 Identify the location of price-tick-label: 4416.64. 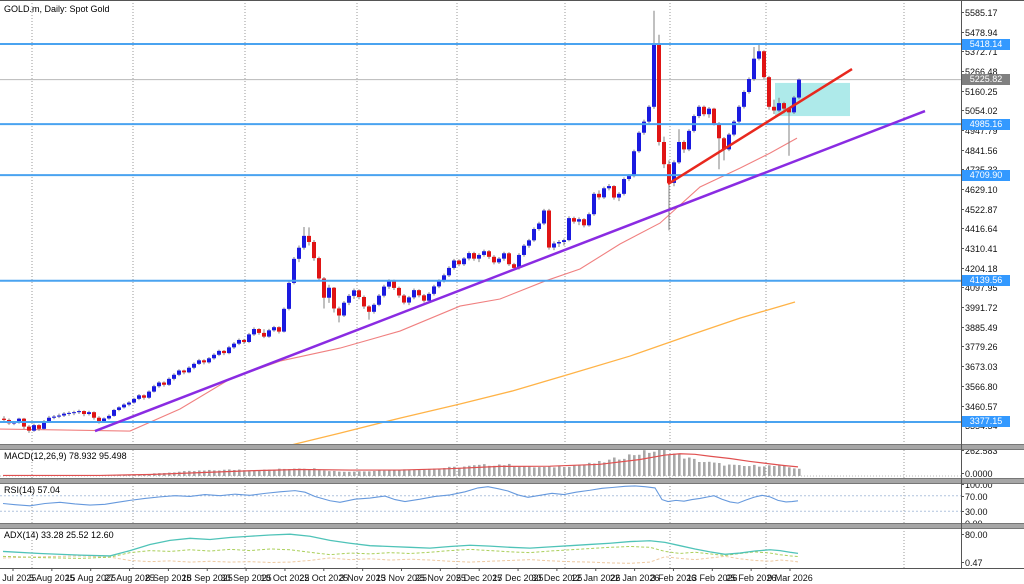
(981, 229).